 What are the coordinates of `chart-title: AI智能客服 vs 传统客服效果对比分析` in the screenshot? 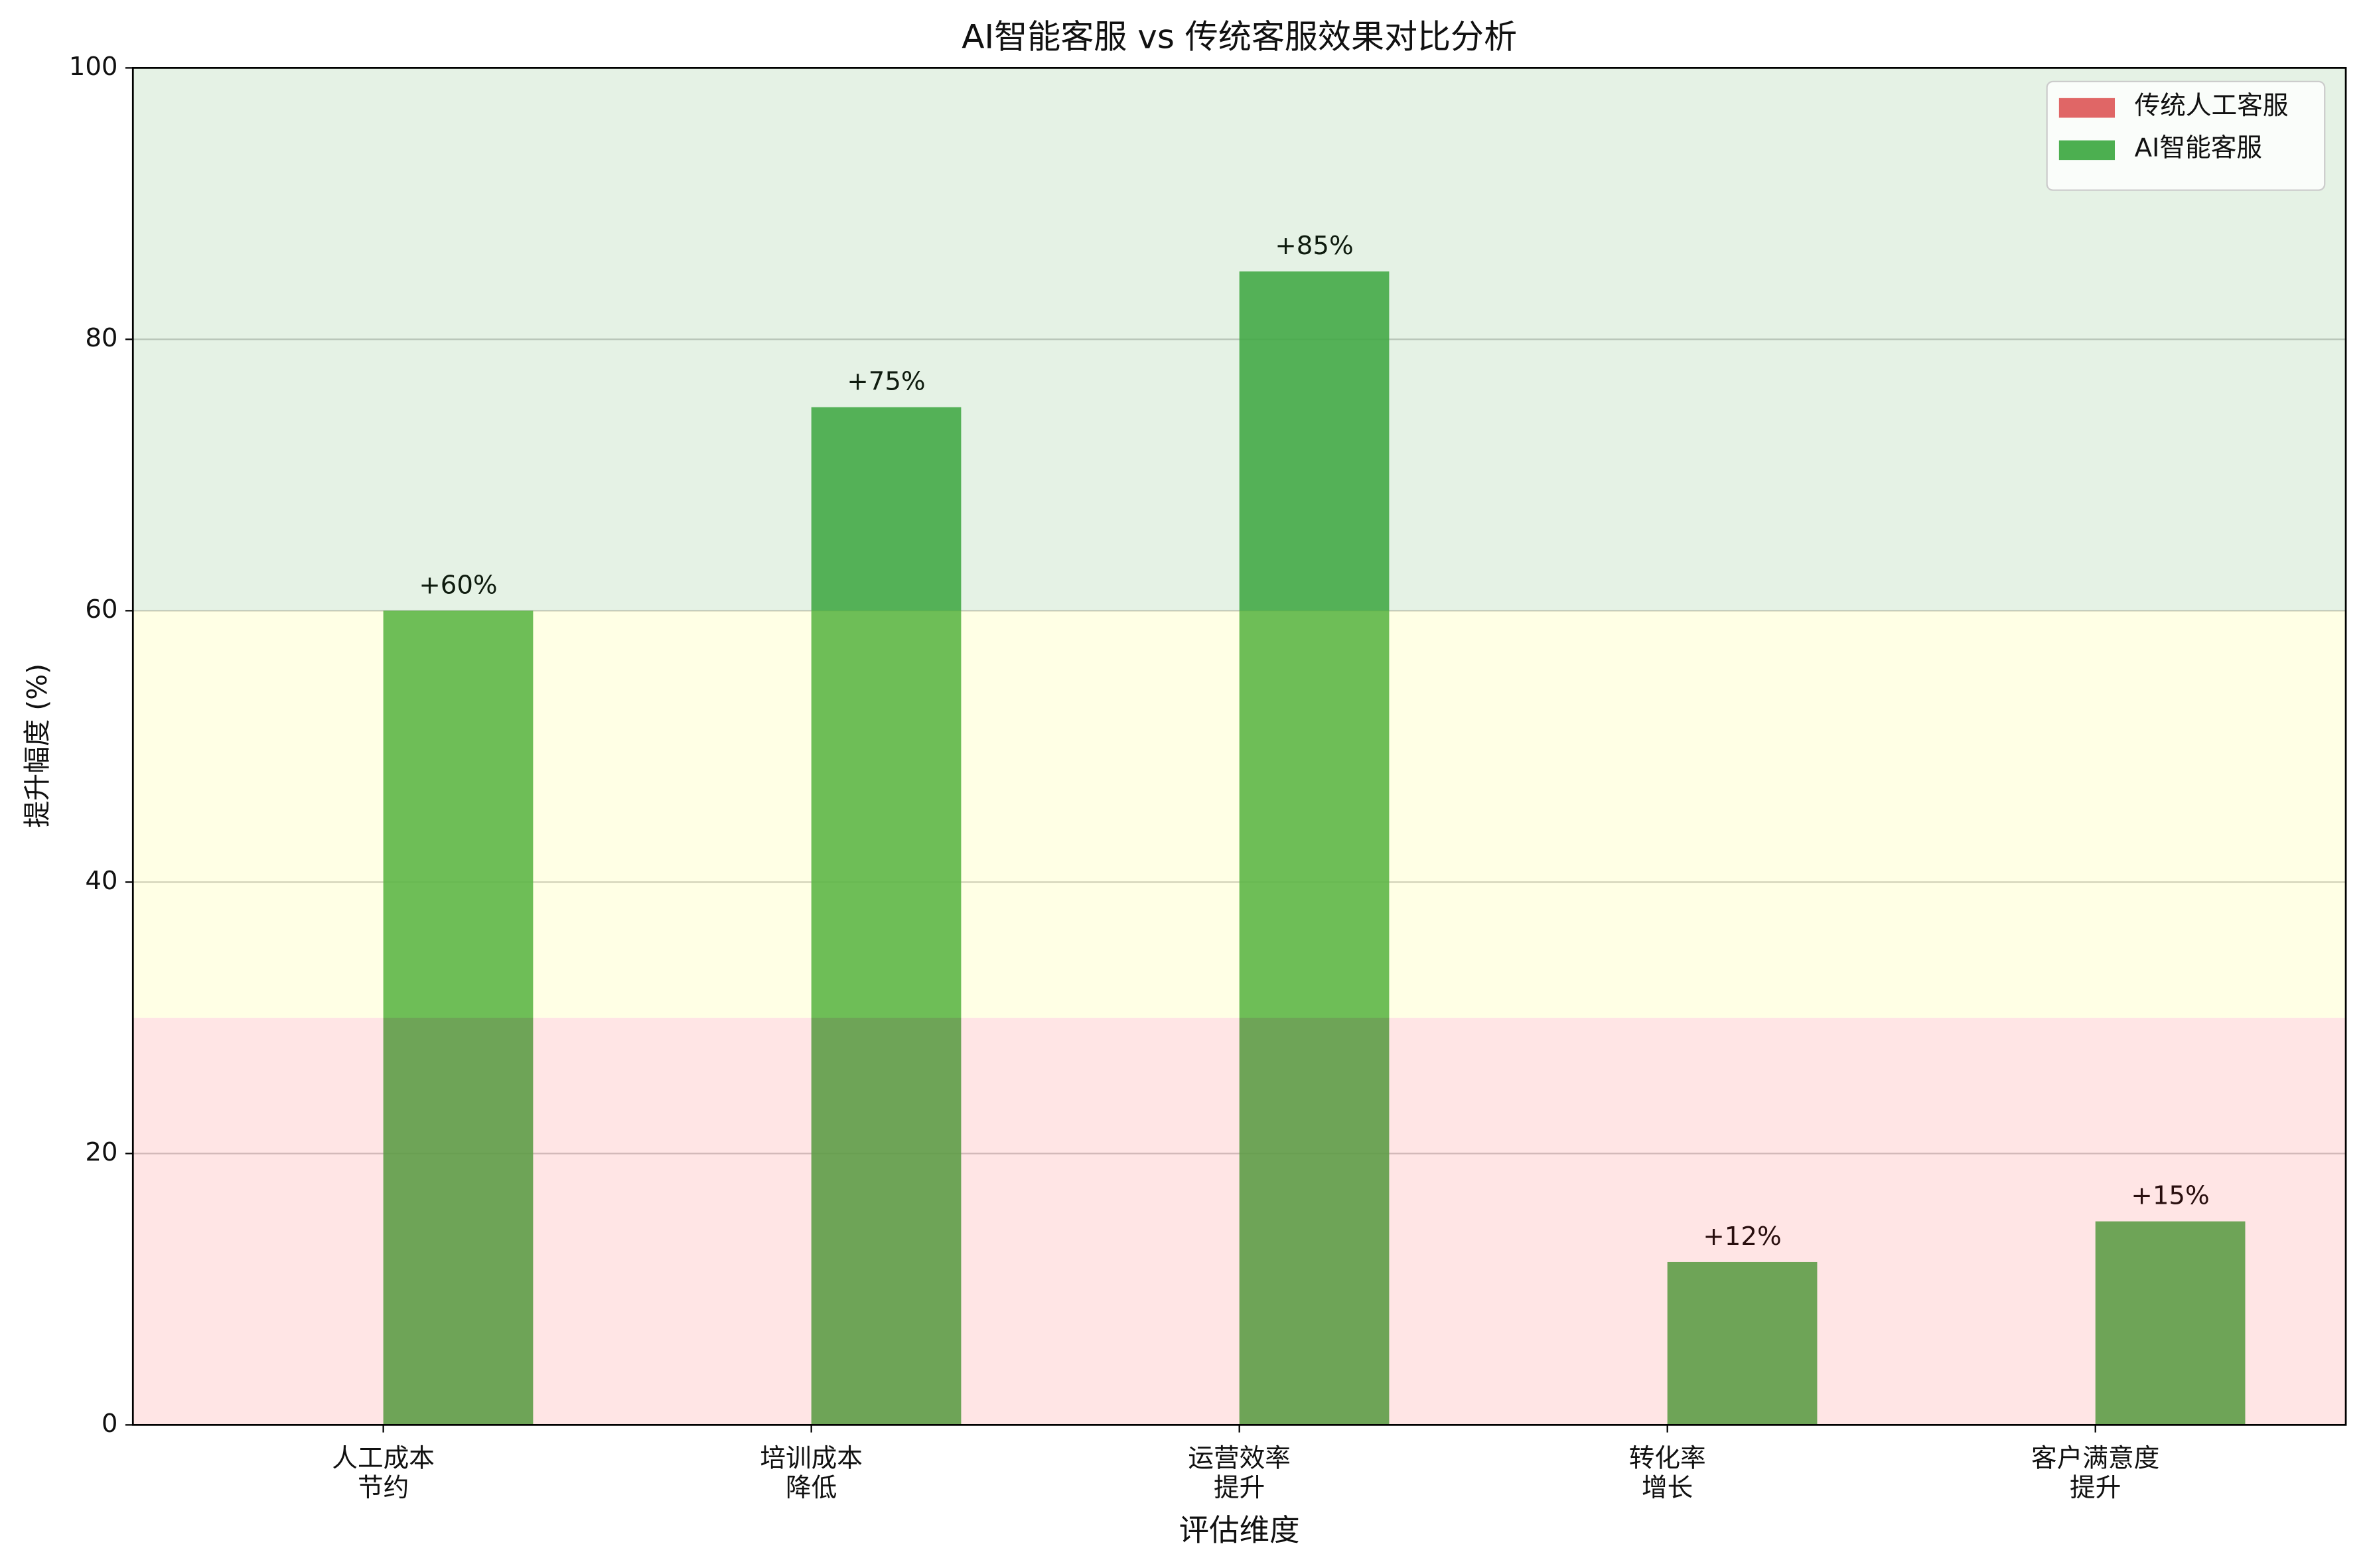 It's located at (1239, 37).